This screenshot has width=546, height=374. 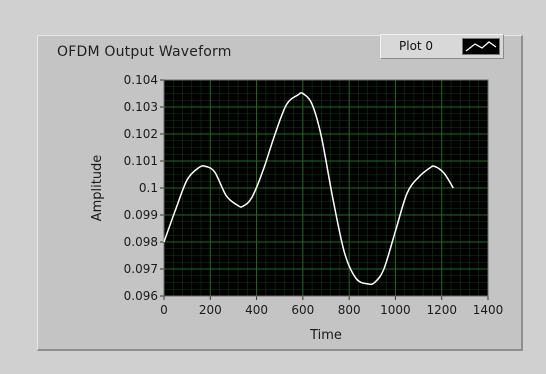 What do you see at coordinates (141, 296) in the screenshot?
I see `y-tick-label: 0.096` at bounding box center [141, 296].